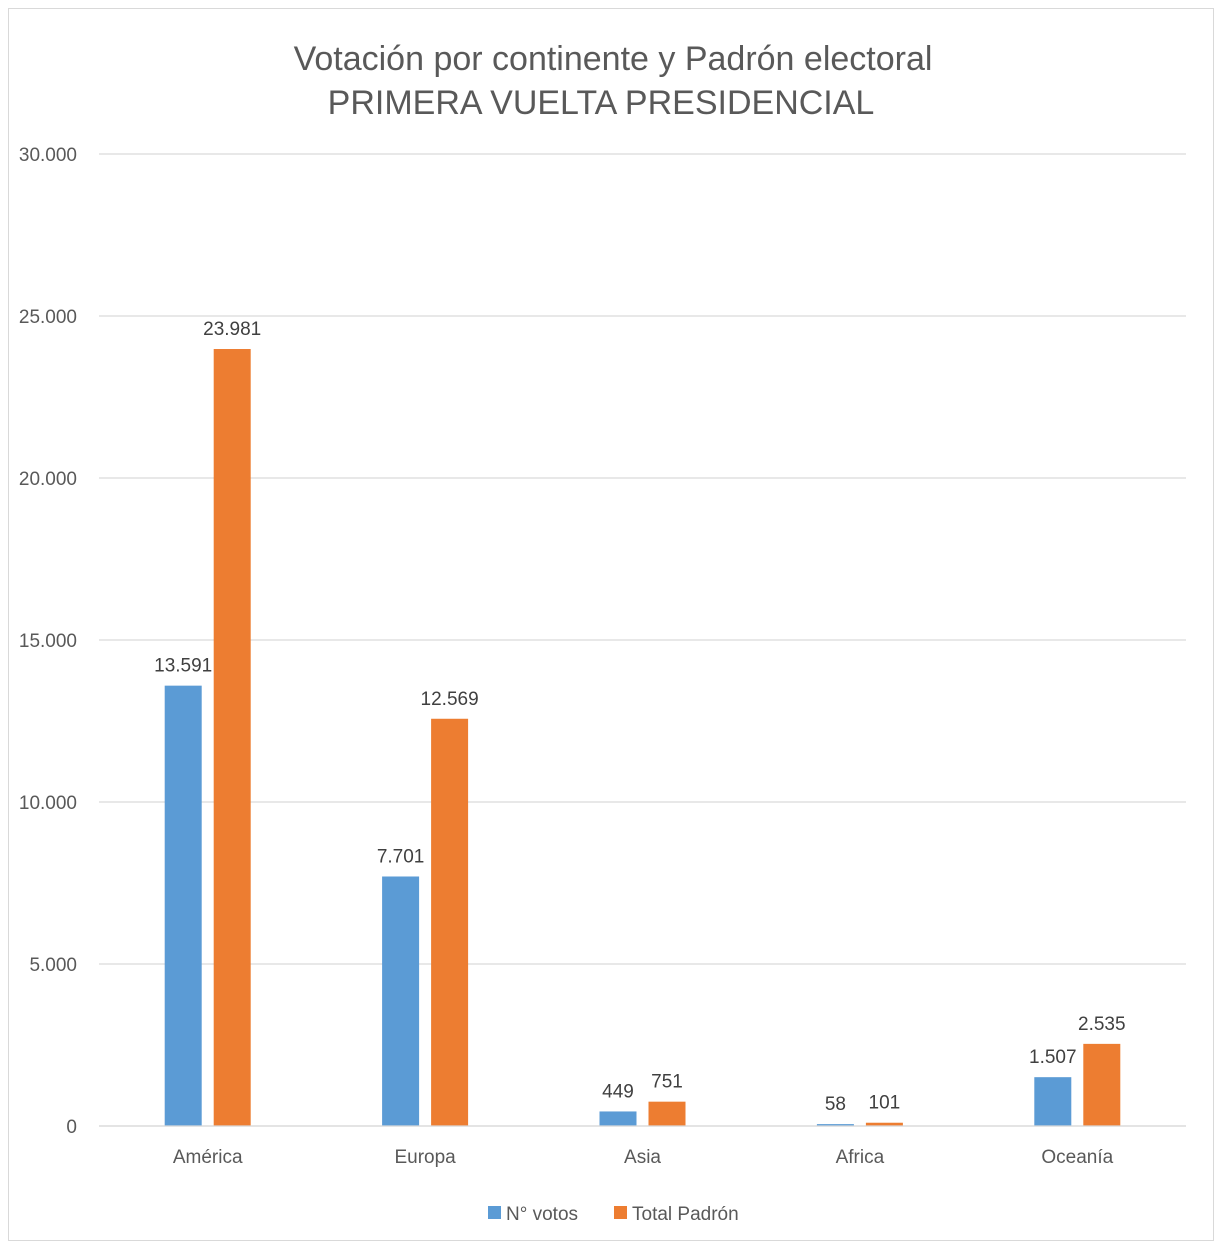  What do you see at coordinates (860, 1157) in the screenshot?
I see `x-tick-label: Africa` at bounding box center [860, 1157].